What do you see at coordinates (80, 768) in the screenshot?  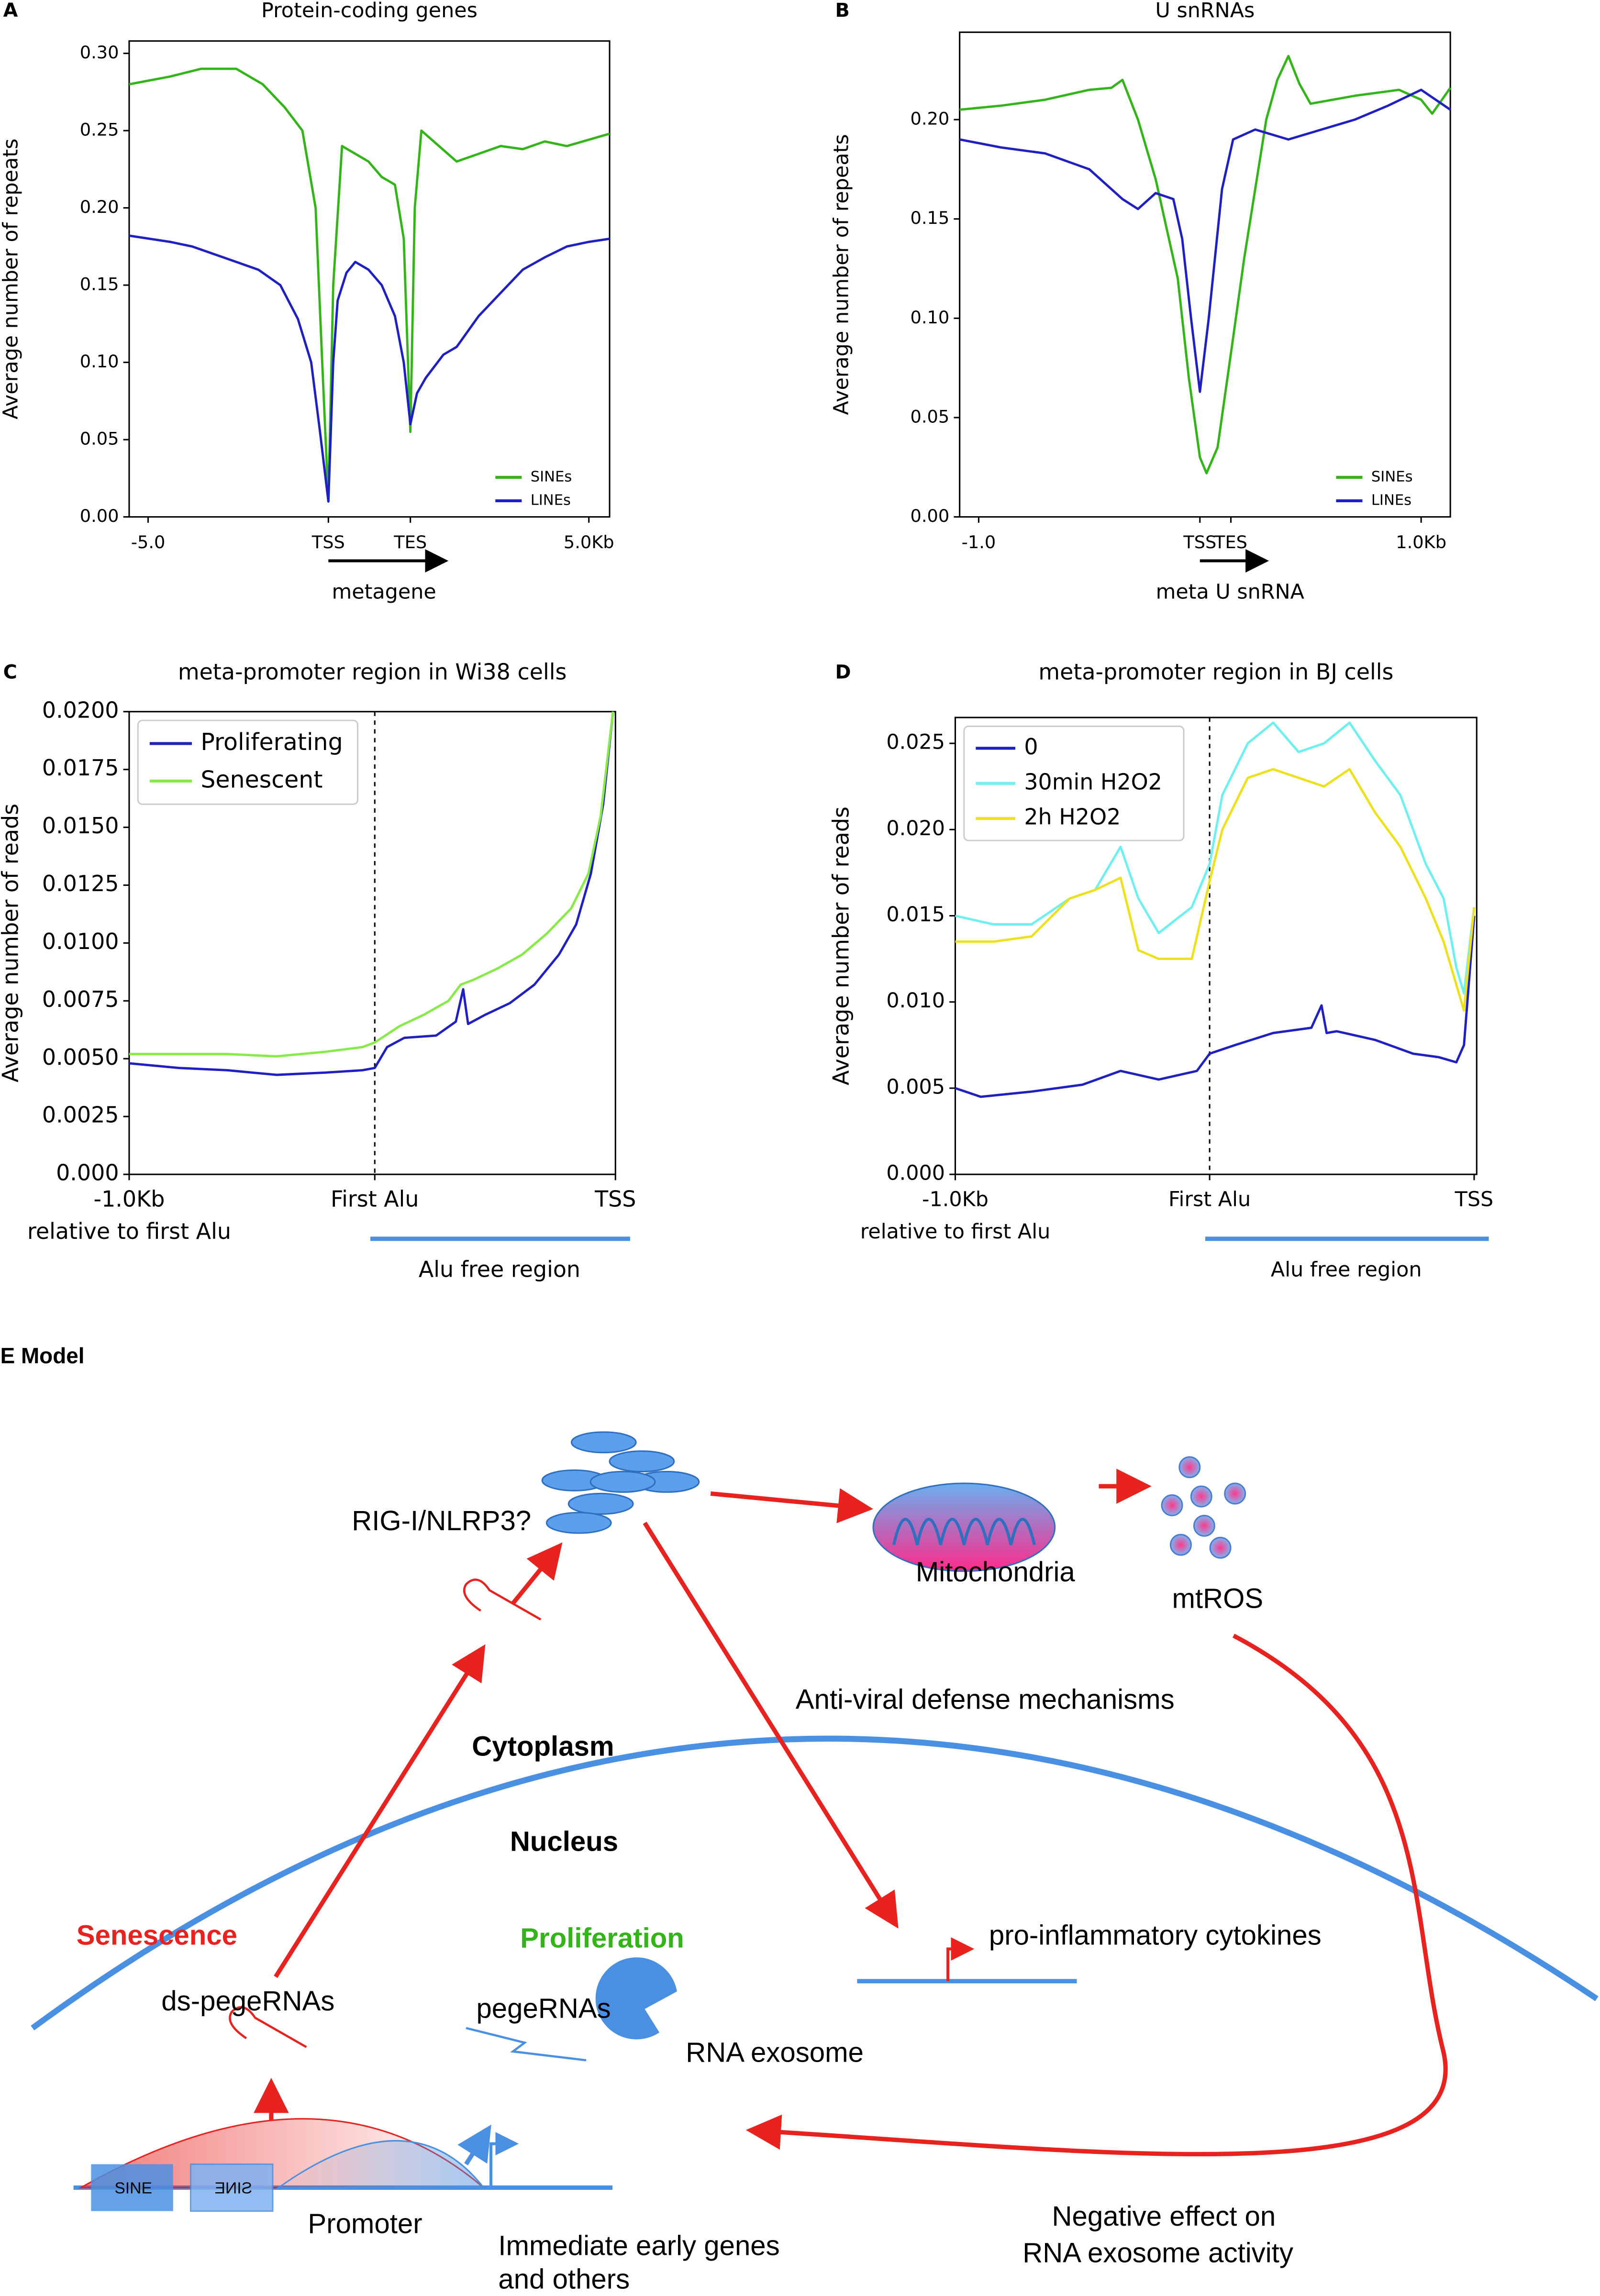 I see `y-tick-label: 0.0175` at bounding box center [80, 768].